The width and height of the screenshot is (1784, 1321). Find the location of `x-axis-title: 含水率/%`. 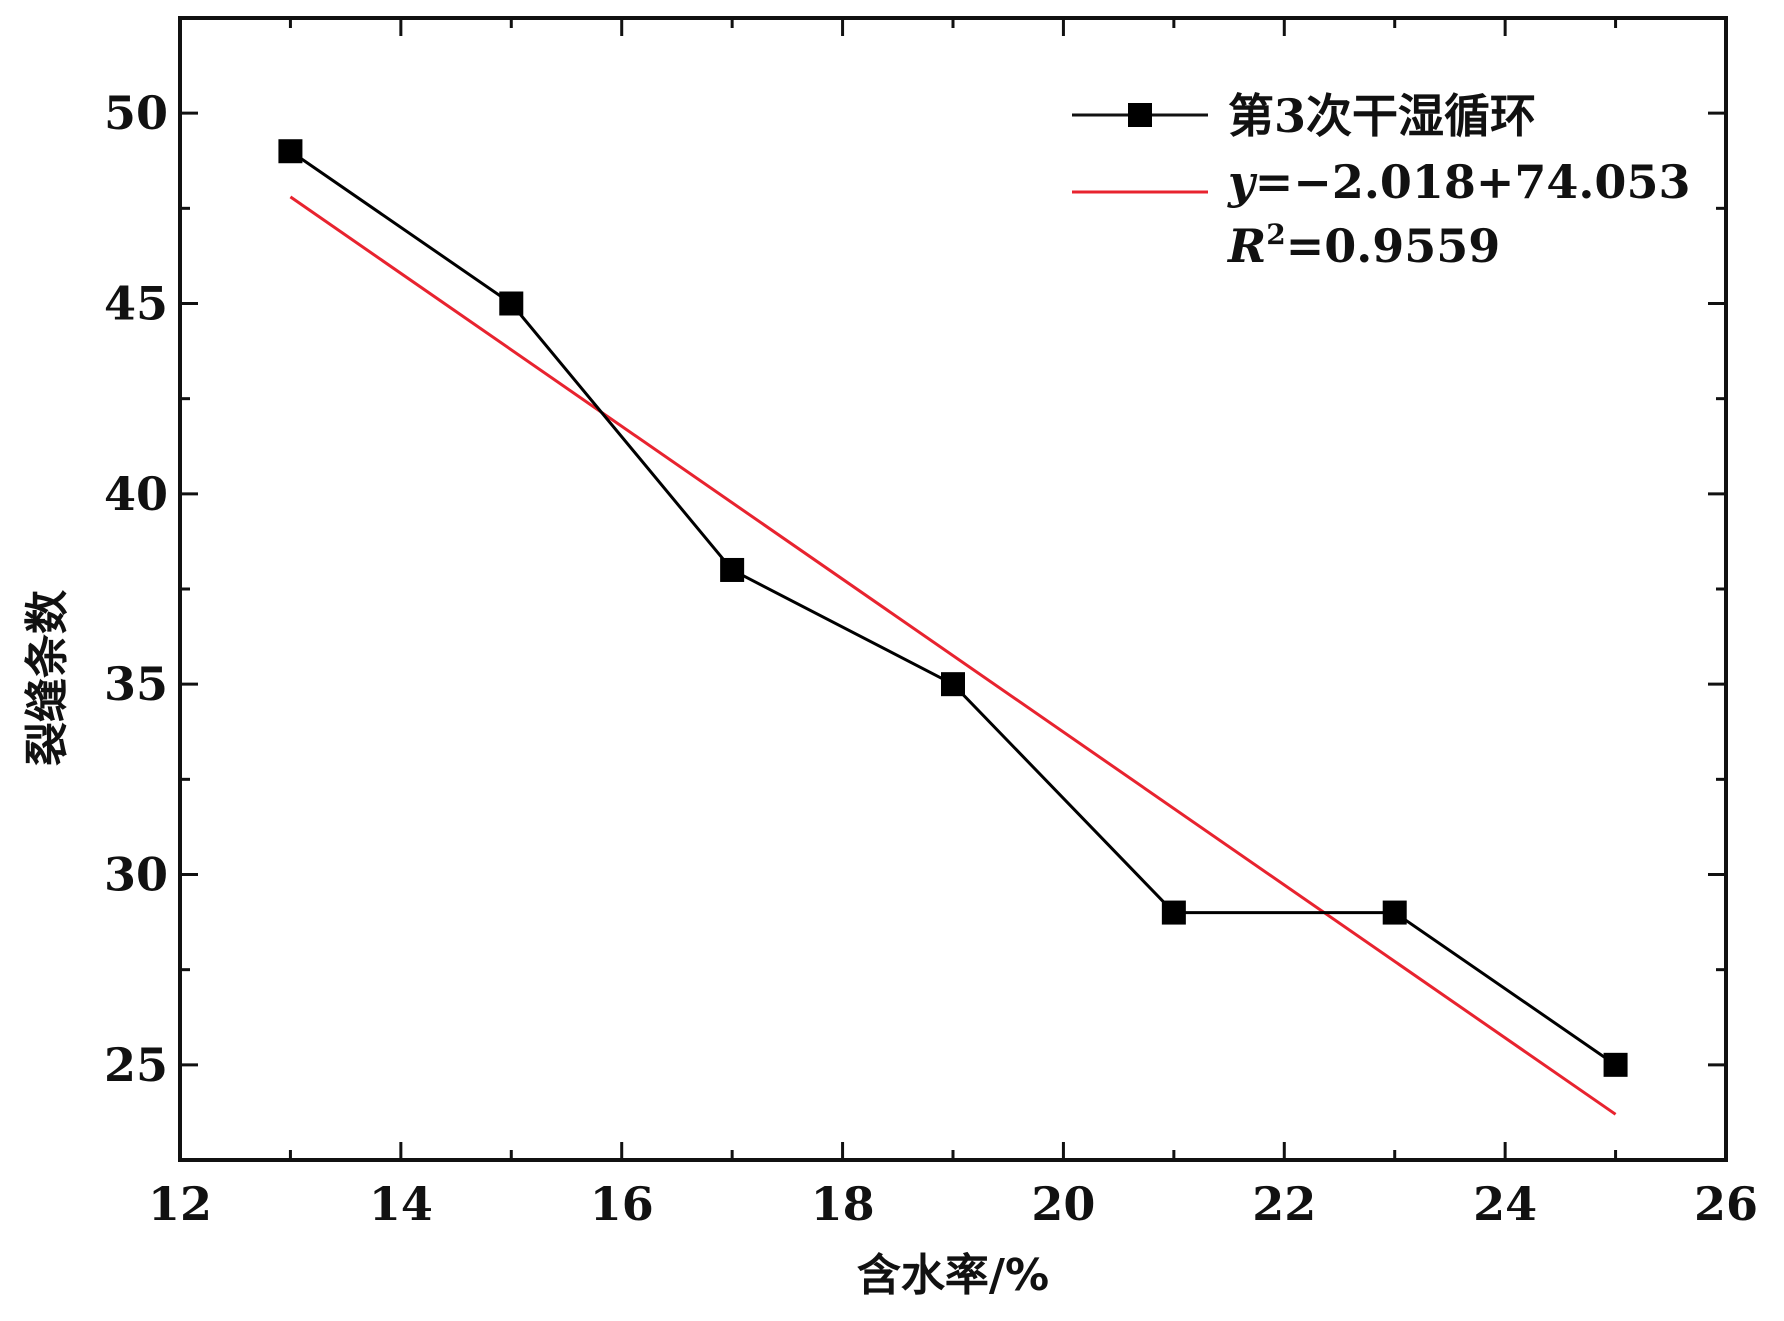

x-axis-title: 含水率/% is located at coordinates (953, 1275).